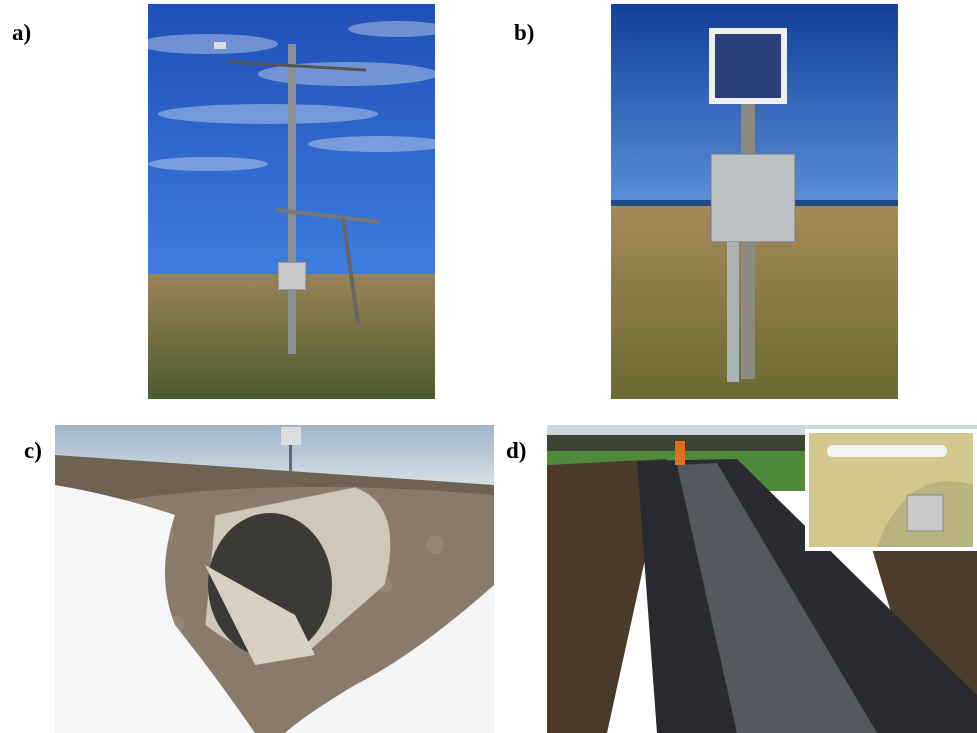 This screenshot has width=977, height=733. I want to click on panel-label: a), so click(22, 32).